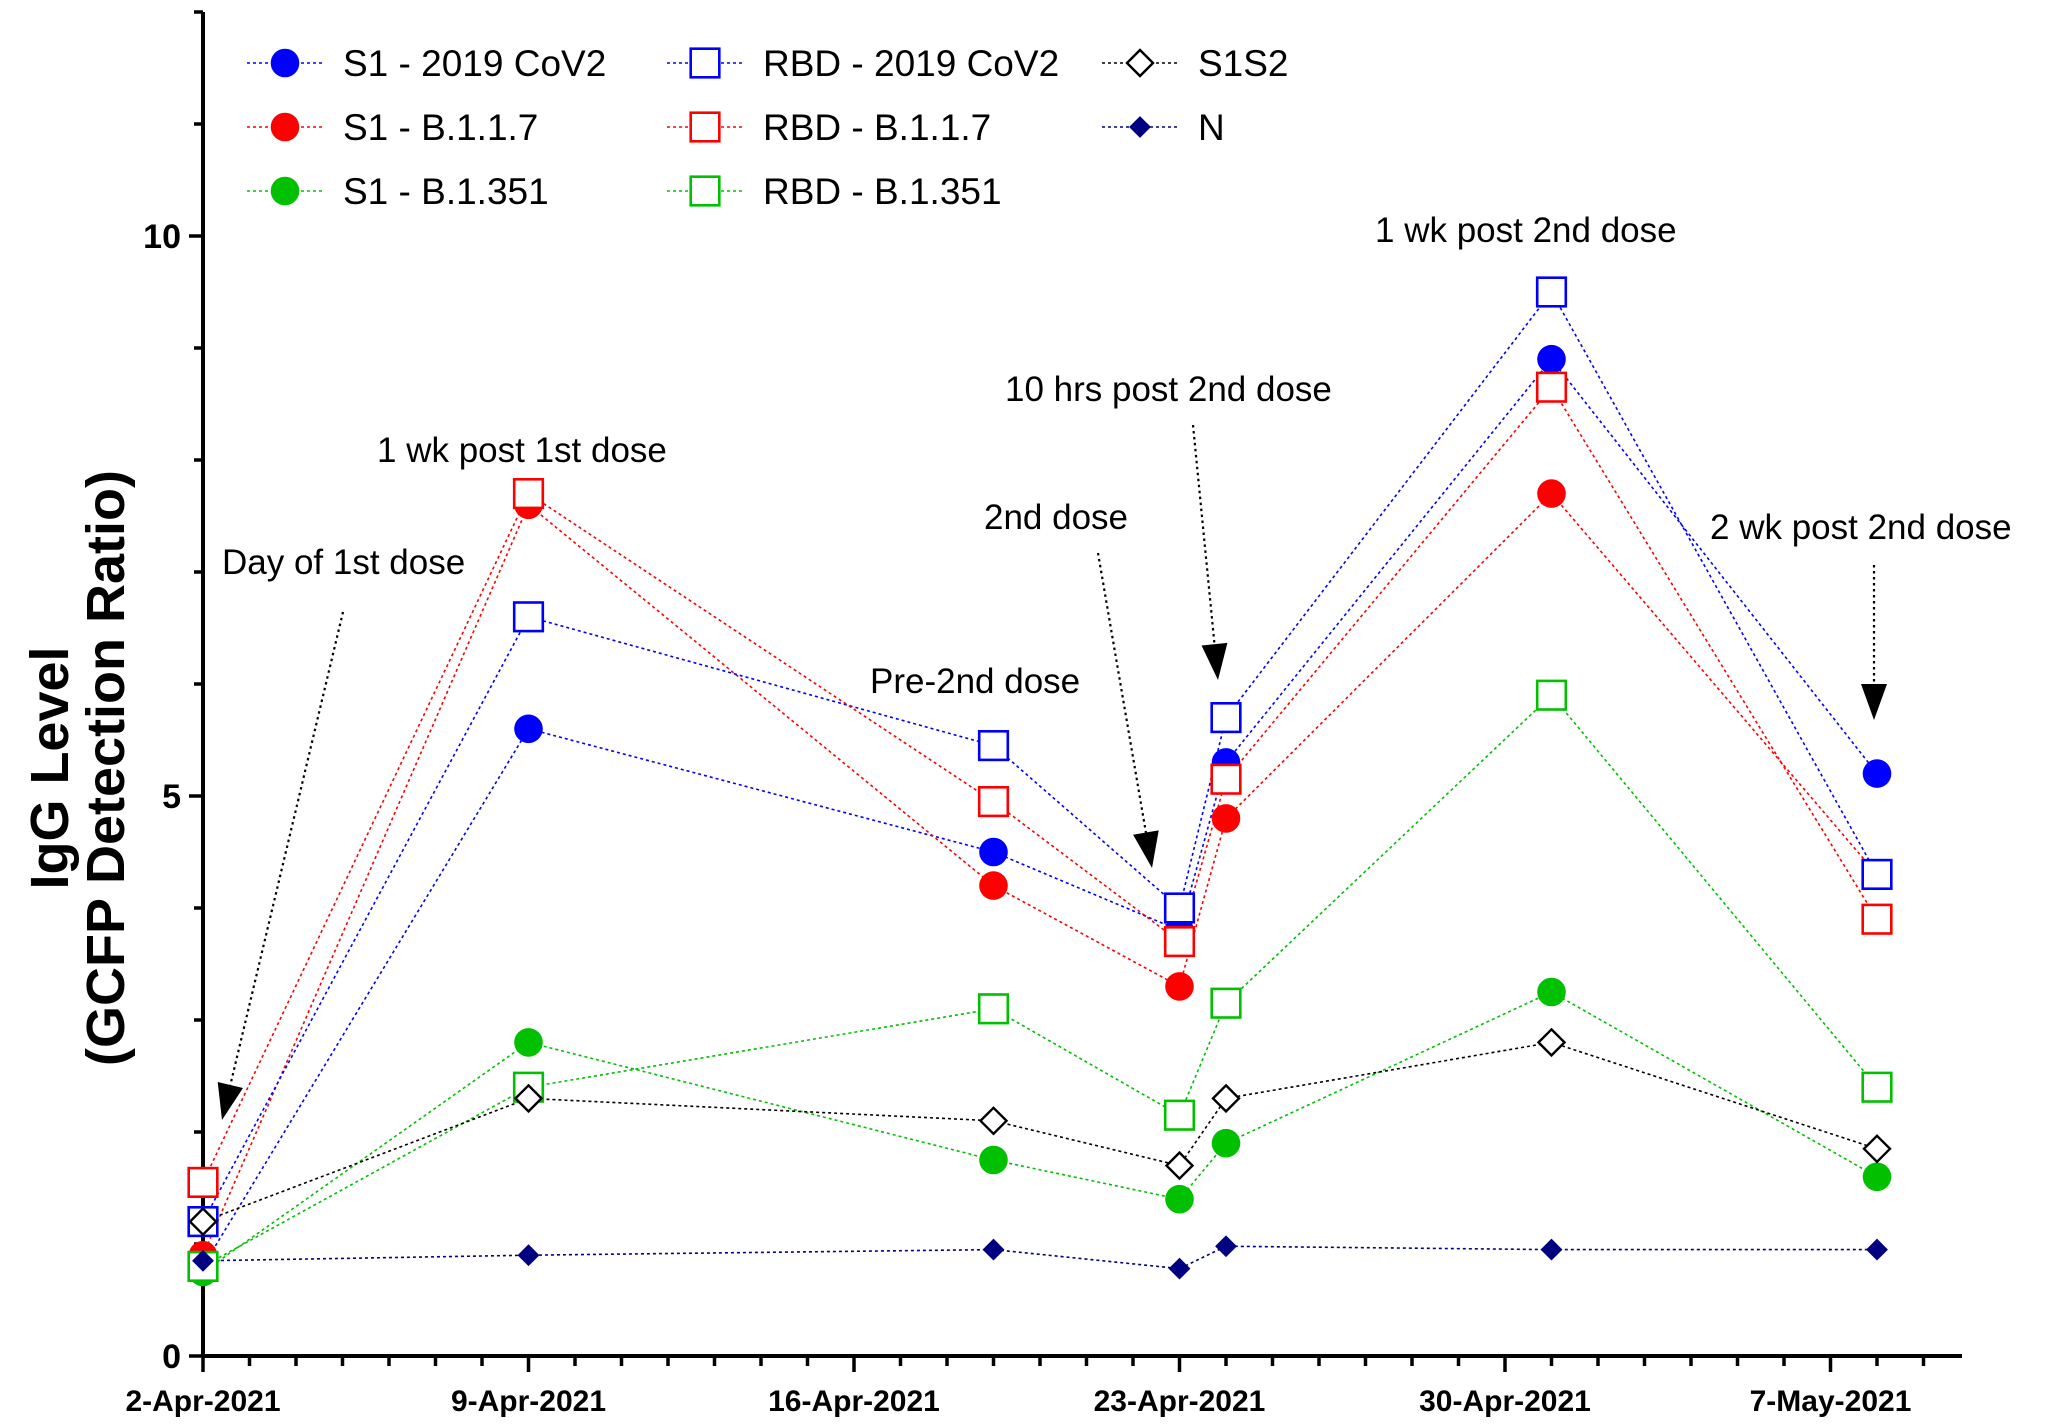 The width and height of the screenshot is (2049, 1424). What do you see at coordinates (522, 450) in the screenshot?
I see `annotation-1-wk-post-1st-dose: 1 wk post 1st dose` at bounding box center [522, 450].